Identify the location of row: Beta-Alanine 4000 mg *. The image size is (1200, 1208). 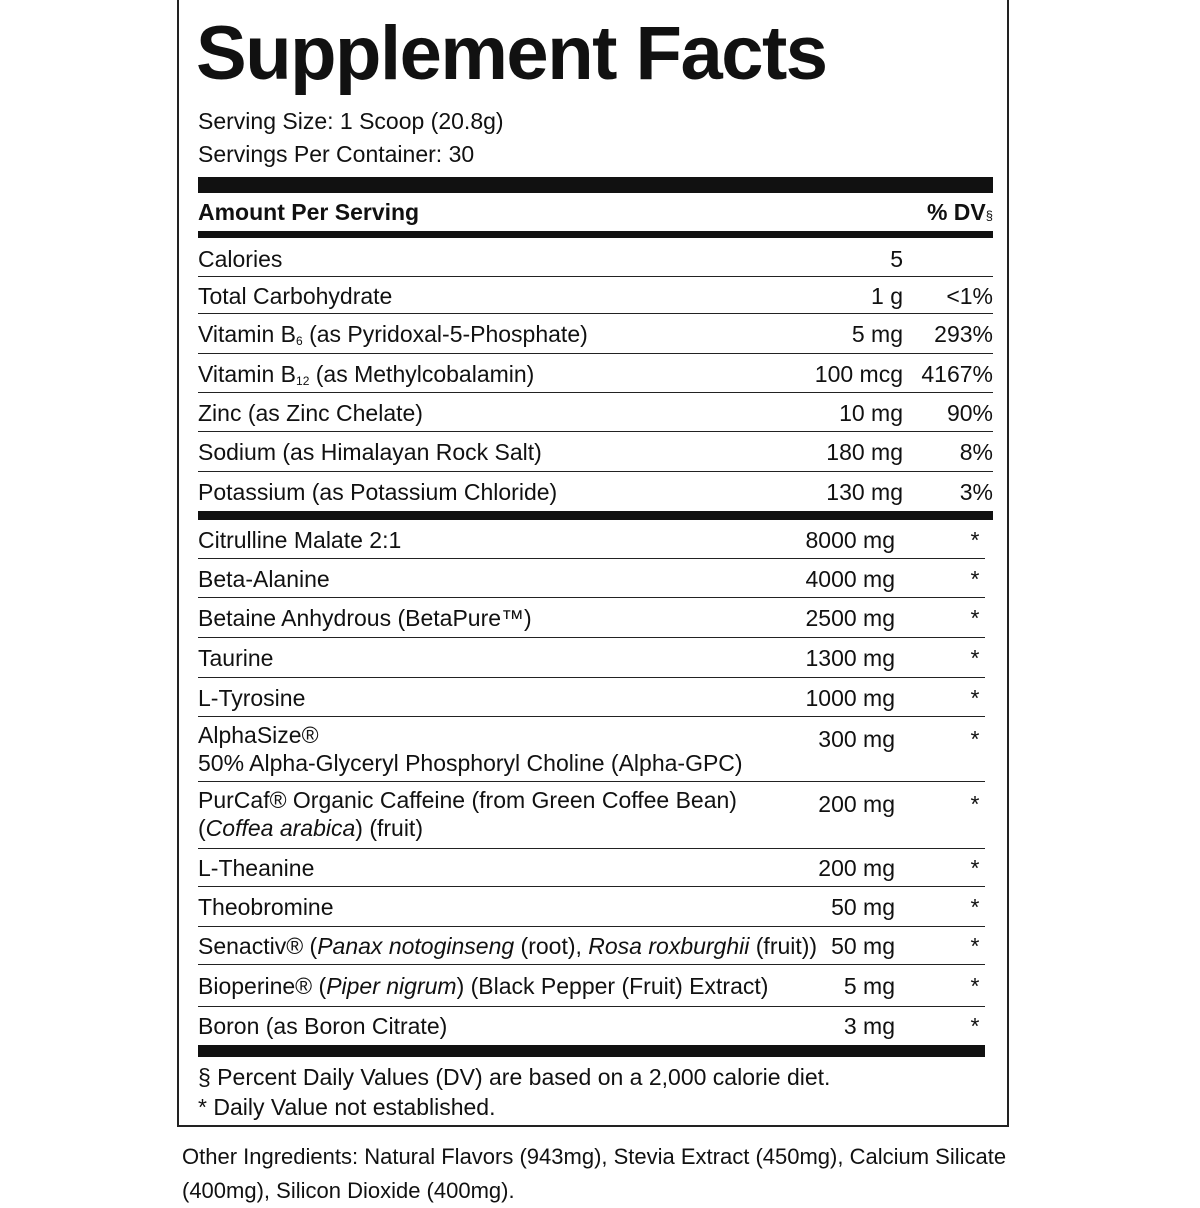
(591, 578).